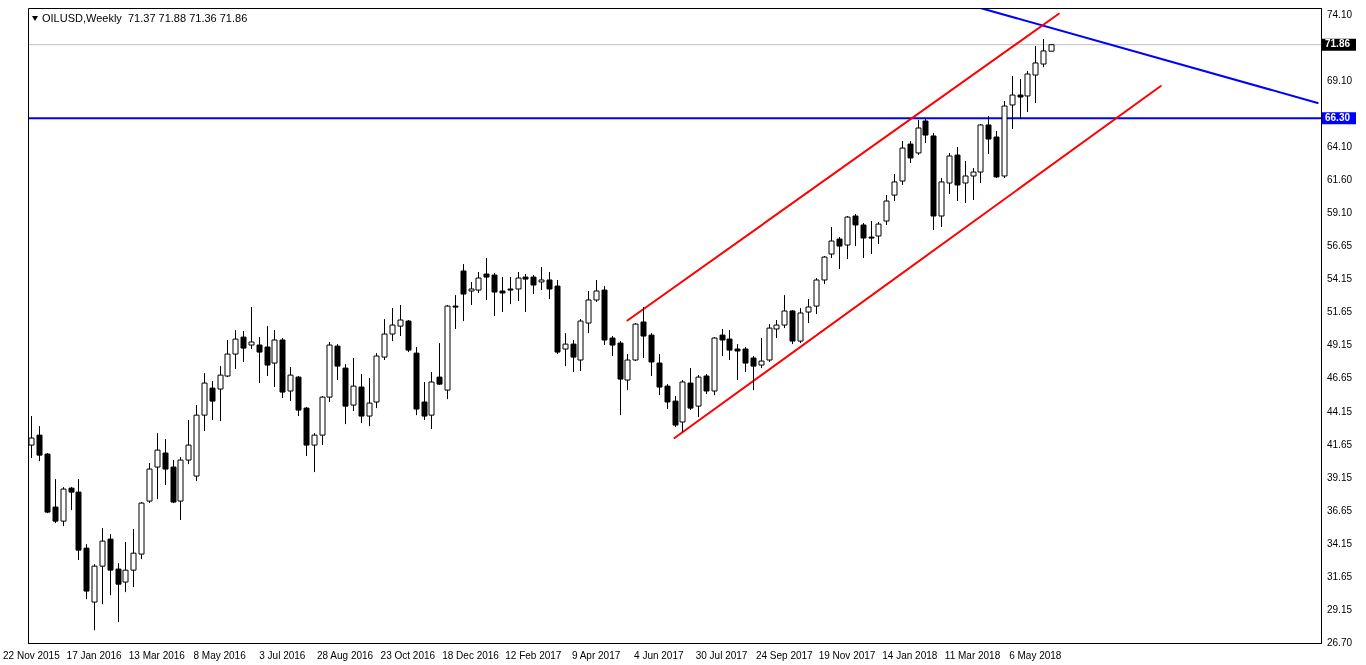 This screenshot has width=1366, height=665. I want to click on x-tick-label: 23 Oct 2016, so click(408, 655).